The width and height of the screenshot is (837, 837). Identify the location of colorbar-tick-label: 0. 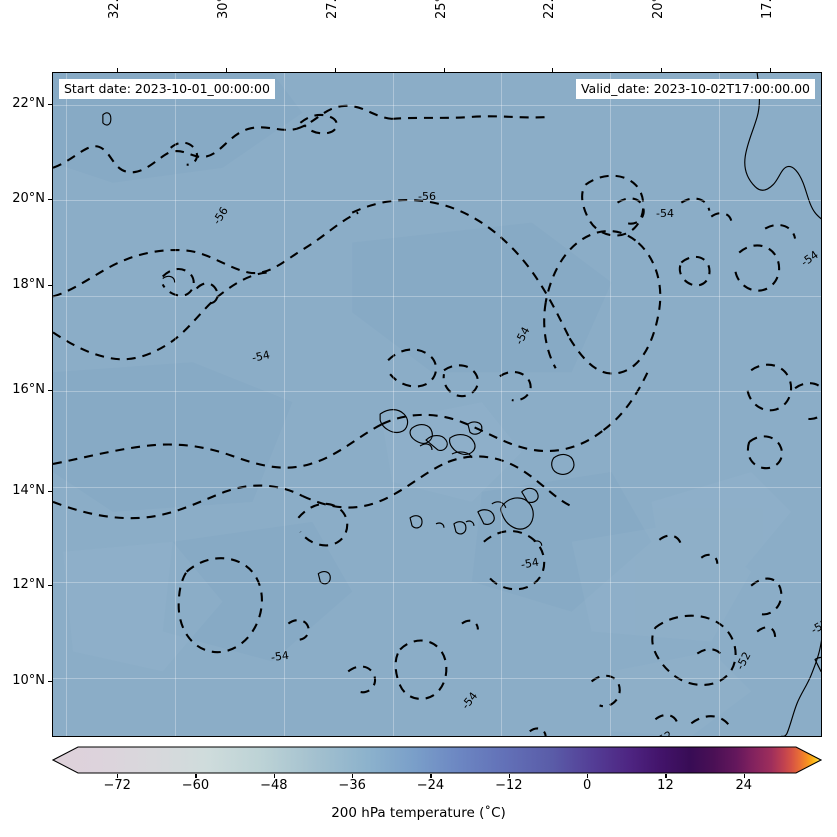
(587, 785).